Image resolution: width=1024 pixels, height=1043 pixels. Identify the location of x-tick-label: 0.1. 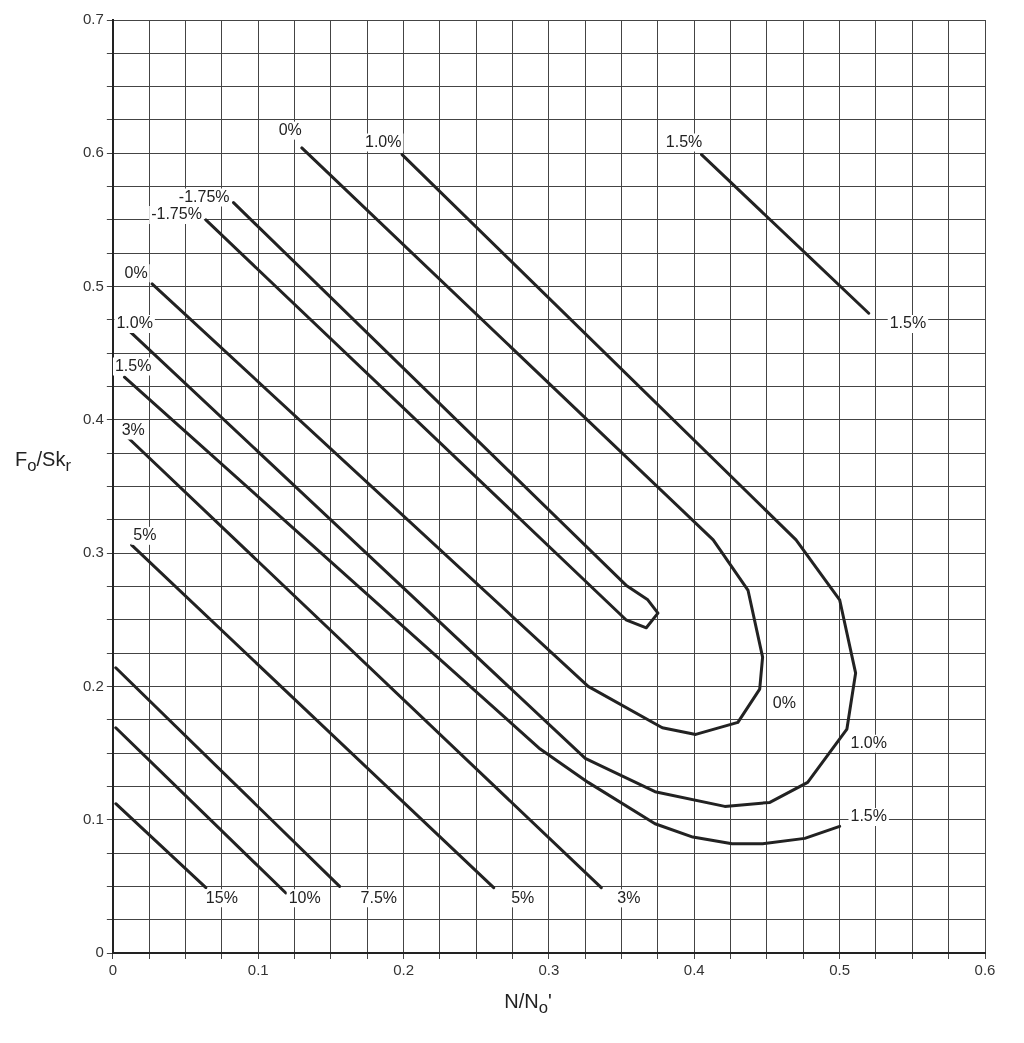
(258, 970).